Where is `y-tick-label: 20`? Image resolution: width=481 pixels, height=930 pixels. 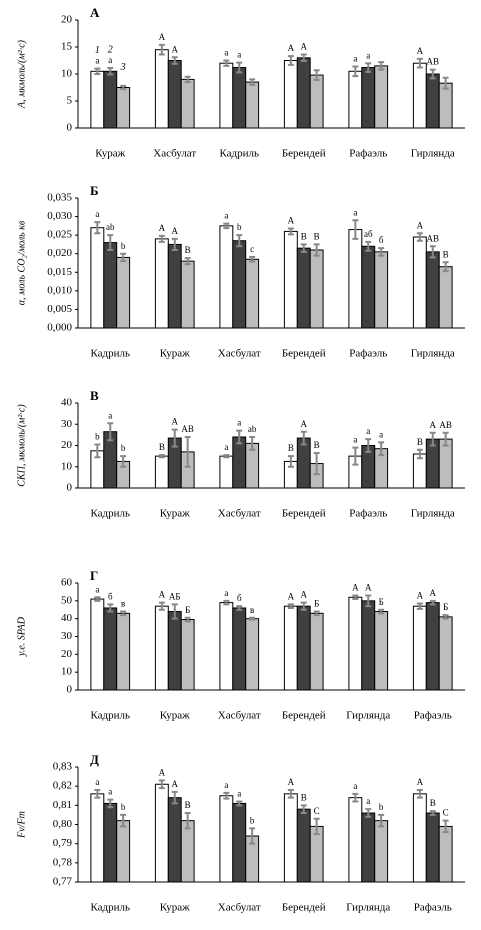 y-tick-label: 20 is located at coordinates (67, 20).